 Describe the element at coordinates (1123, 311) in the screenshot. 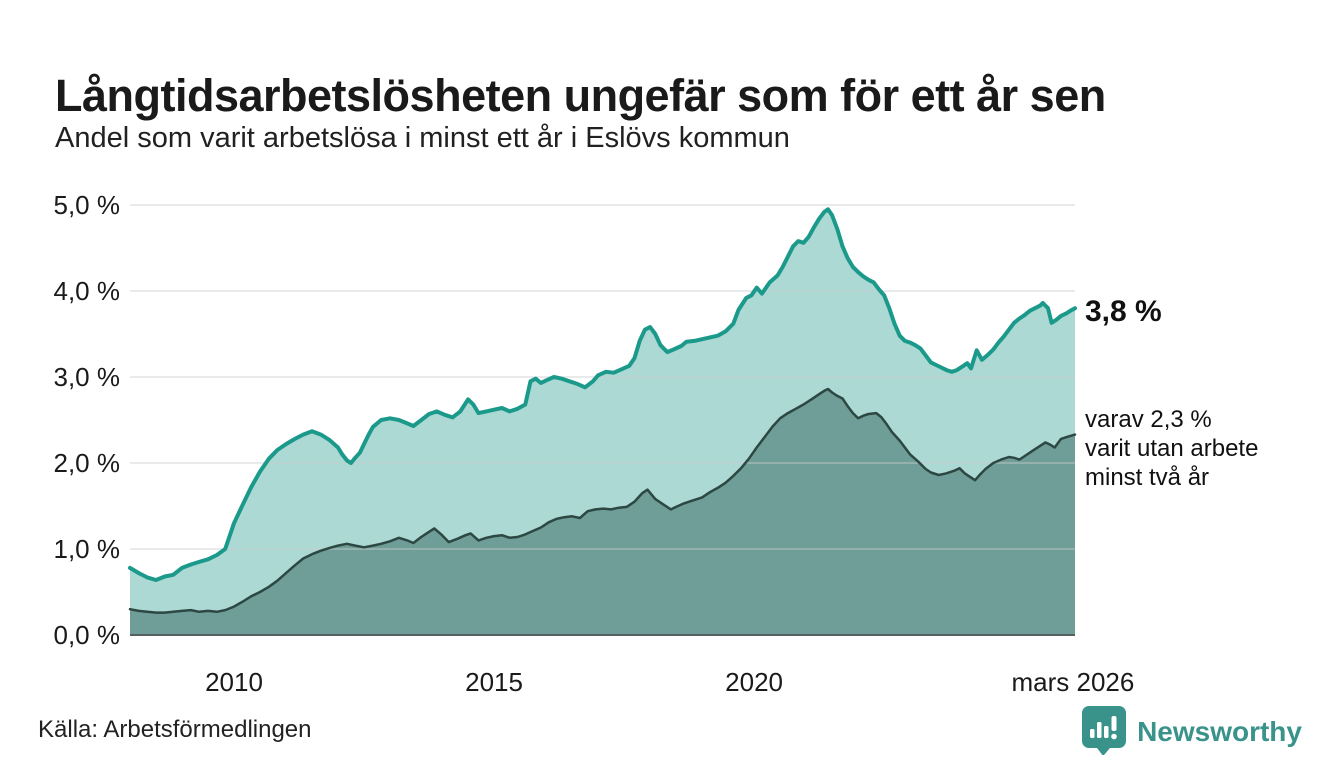

I see `latest-total-value-label: 3,8 %` at that location.